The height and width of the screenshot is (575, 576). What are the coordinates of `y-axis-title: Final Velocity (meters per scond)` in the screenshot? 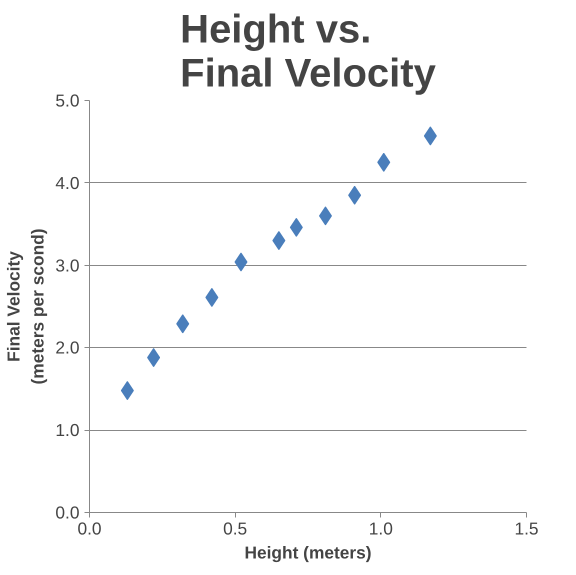 It's located at (25, 306).